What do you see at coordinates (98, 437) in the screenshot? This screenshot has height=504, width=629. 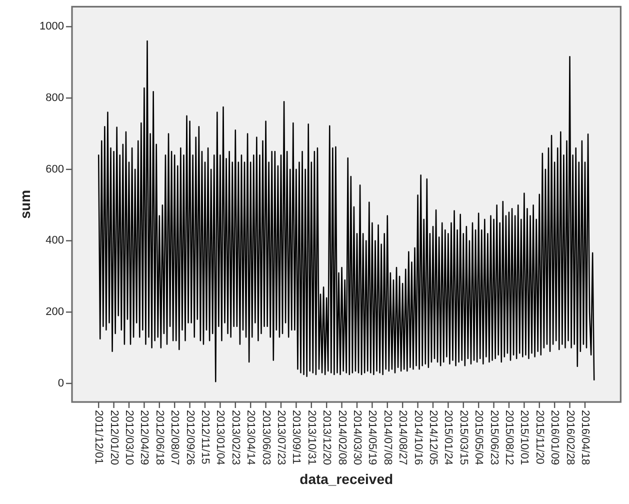 I see `x-tick-label: 2011/12/01` at bounding box center [98, 437].